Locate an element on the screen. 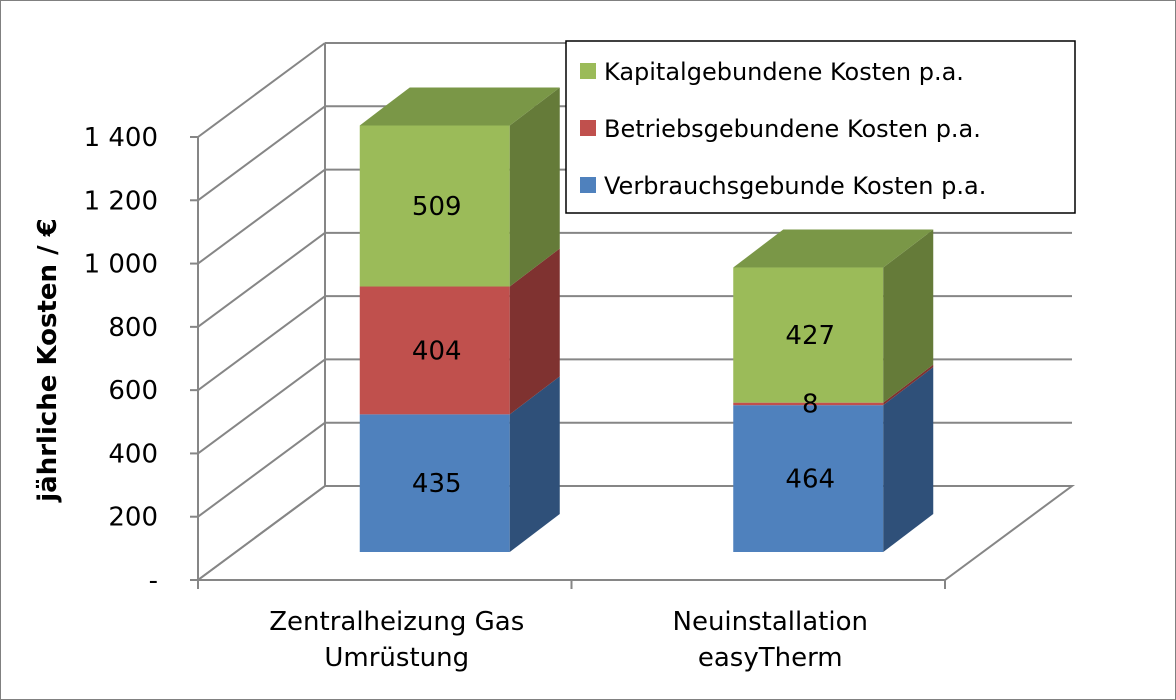 This screenshot has width=1176, height=700. x-category-label-line: Zentralheizung Gas is located at coordinates (396, 622).